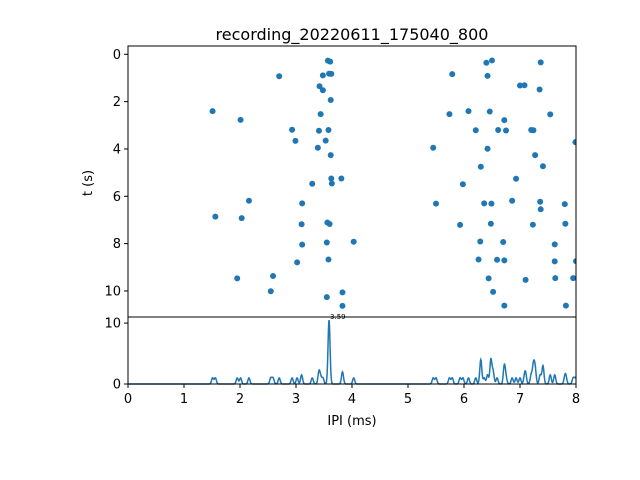  I want to click on raster-y-tick-label: 10, so click(112, 291).